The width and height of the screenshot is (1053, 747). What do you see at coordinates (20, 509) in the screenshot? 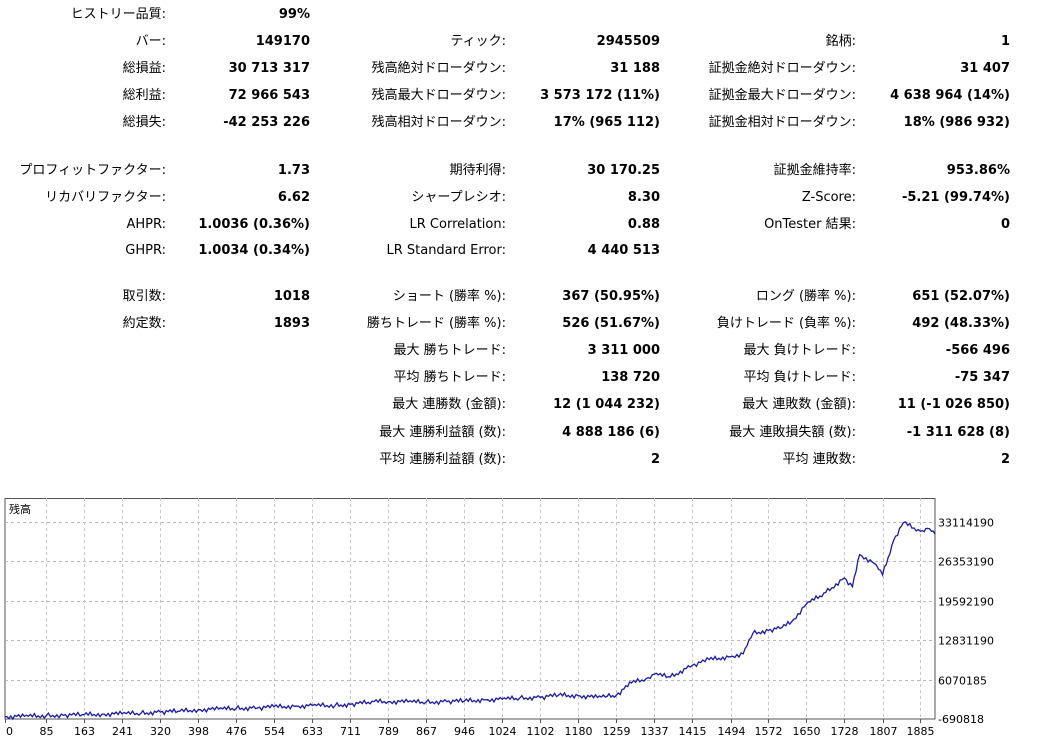
I see `chart-title: 残高` at bounding box center [20, 509].